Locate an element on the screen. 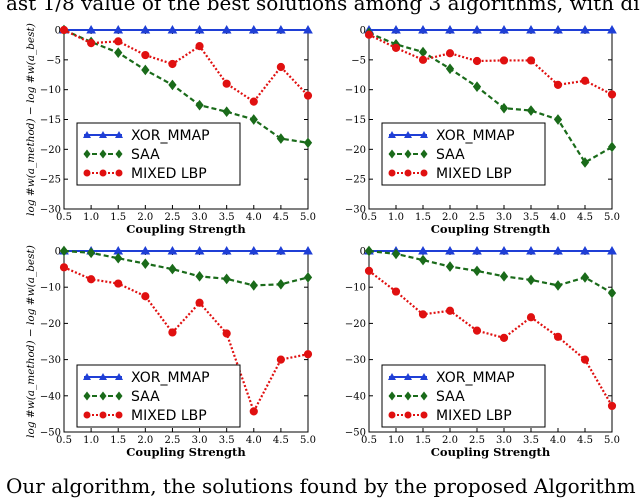 The width and height of the screenshot is (640, 498). y-tick-label: −15 is located at coordinates (355, 120).